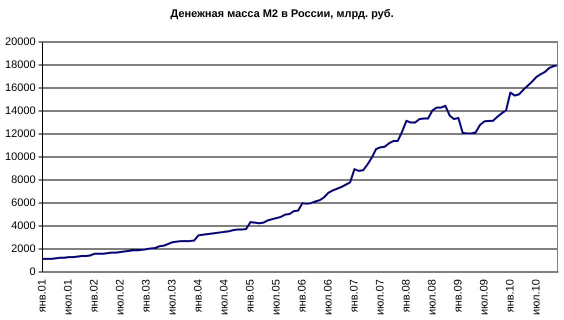 Image resolution: width=564 pixels, height=320 pixels. What do you see at coordinates (32, 272) in the screenshot?
I see `y-tick-label: 0` at bounding box center [32, 272].